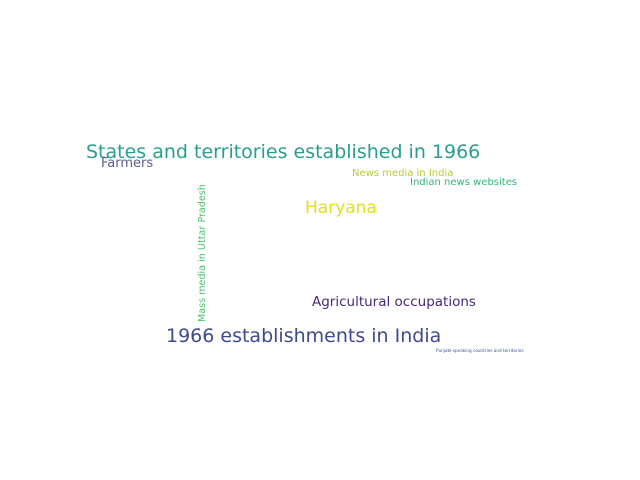 The width and height of the screenshot is (640, 480). Describe the element at coordinates (464, 182) in the screenshot. I see `word-indian-news-websites: Indian news websites` at that location.